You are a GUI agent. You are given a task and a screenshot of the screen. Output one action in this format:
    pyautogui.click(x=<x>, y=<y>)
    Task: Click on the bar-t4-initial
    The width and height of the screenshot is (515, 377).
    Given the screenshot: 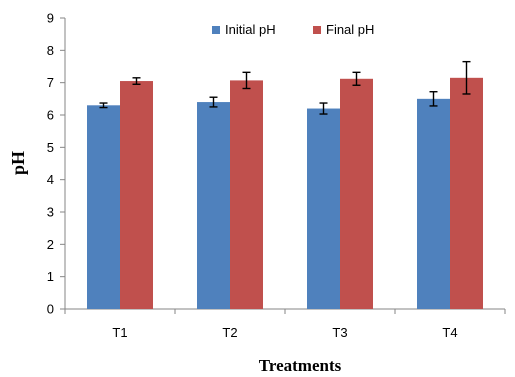 What is the action you would take?
    pyautogui.click(x=433, y=203)
    